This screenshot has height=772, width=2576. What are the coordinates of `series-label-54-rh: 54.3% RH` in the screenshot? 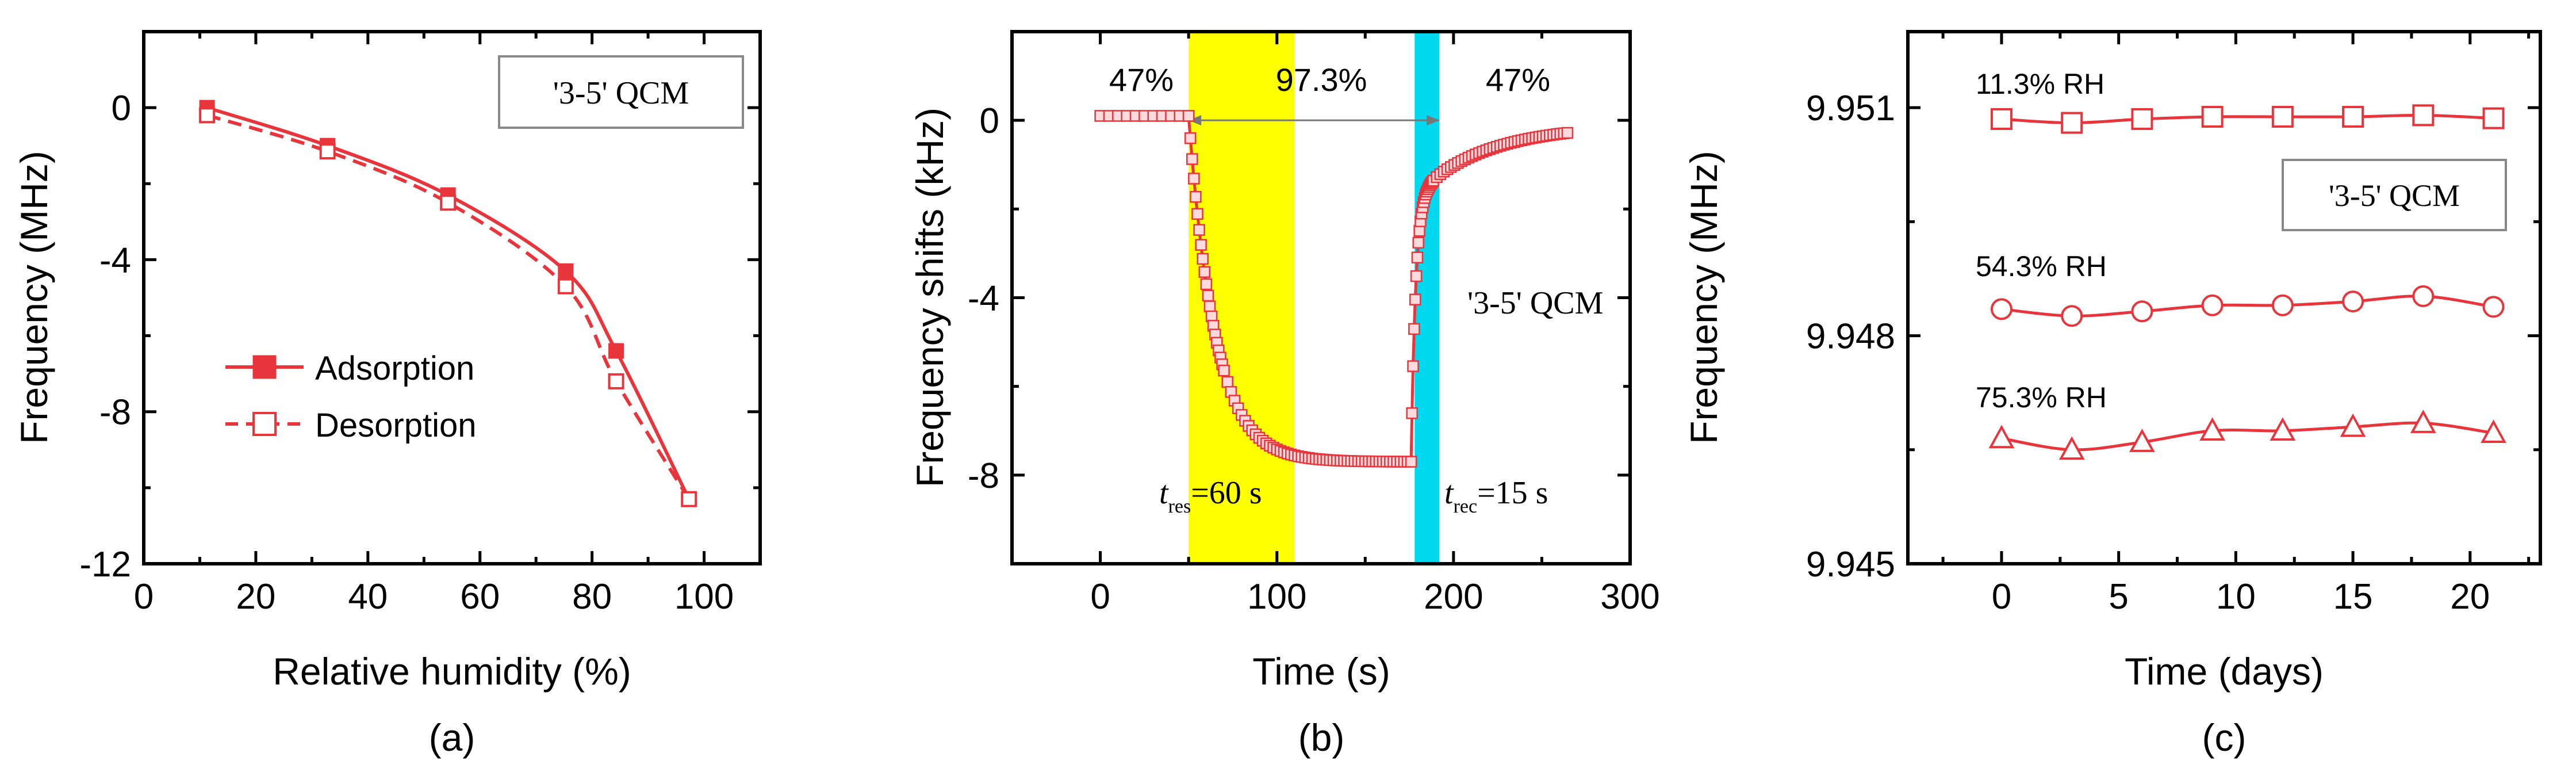 It's located at (2041, 266).